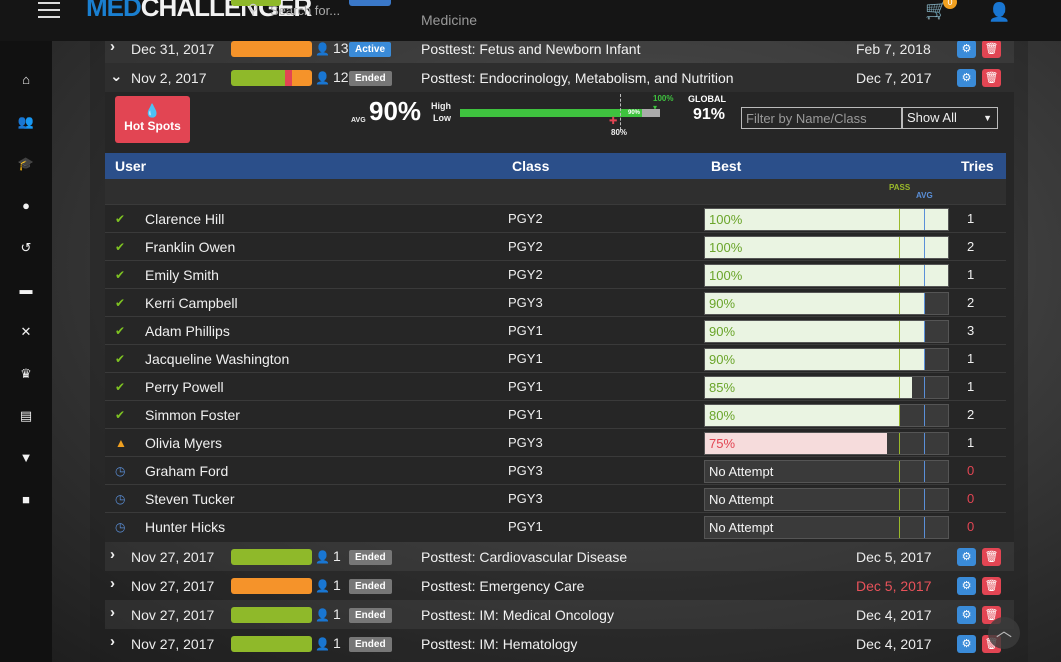 The width and height of the screenshot is (1061, 662). I want to click on user-name: Graham Ford, so click(187, 471).